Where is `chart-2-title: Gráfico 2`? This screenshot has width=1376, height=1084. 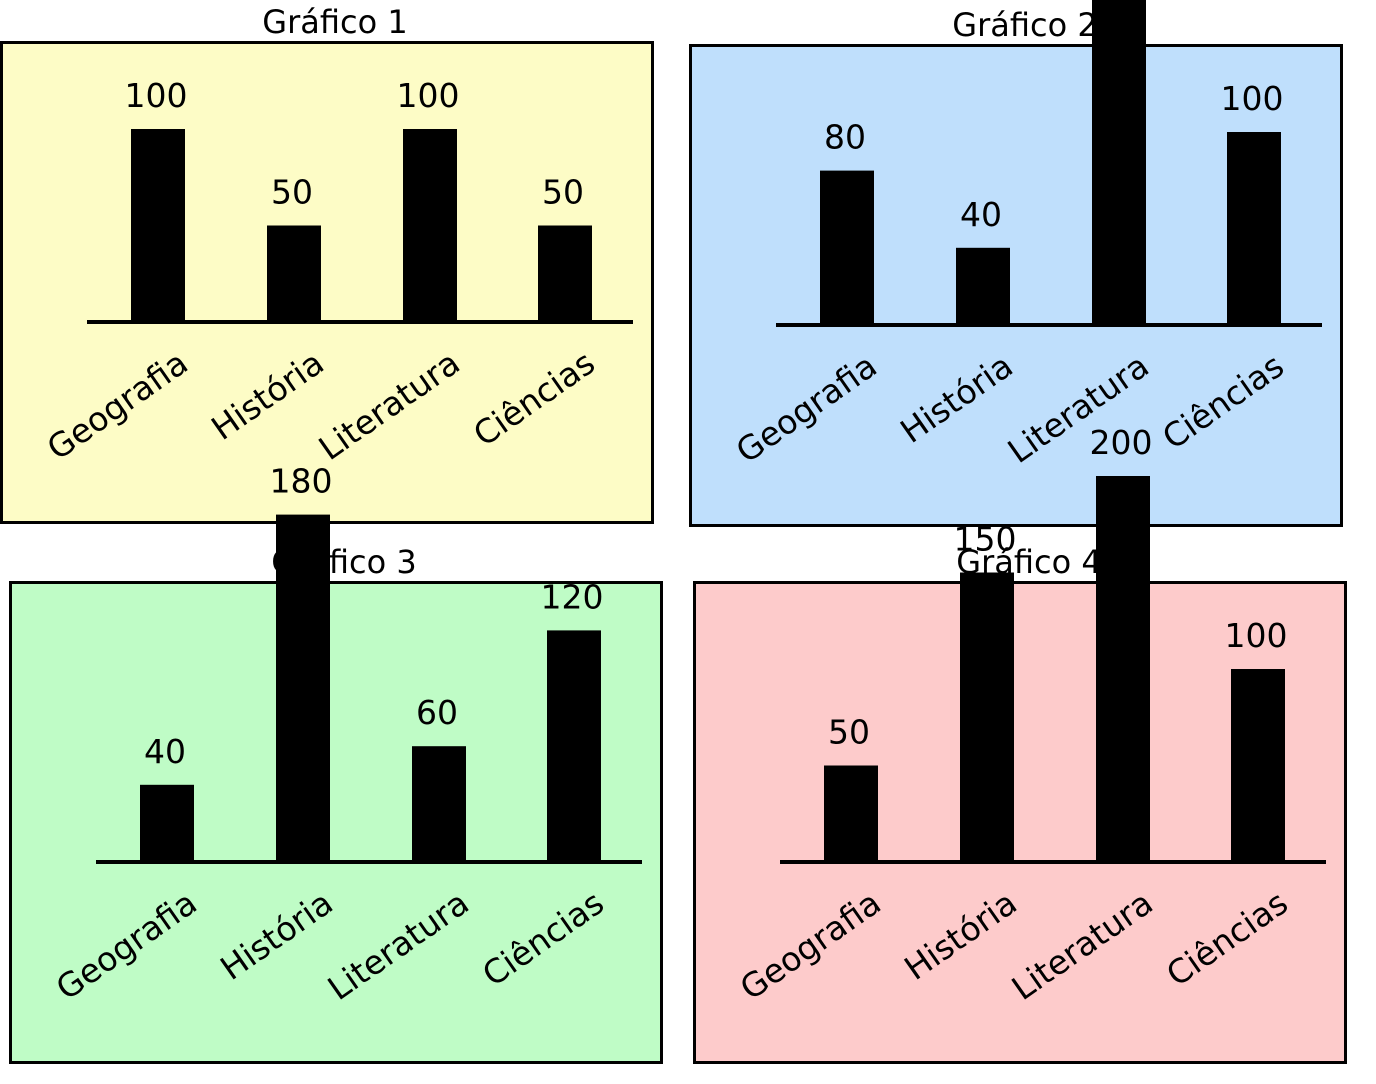 chart-2-title: Gráfico 2 is located at coordinates (1025, 25).